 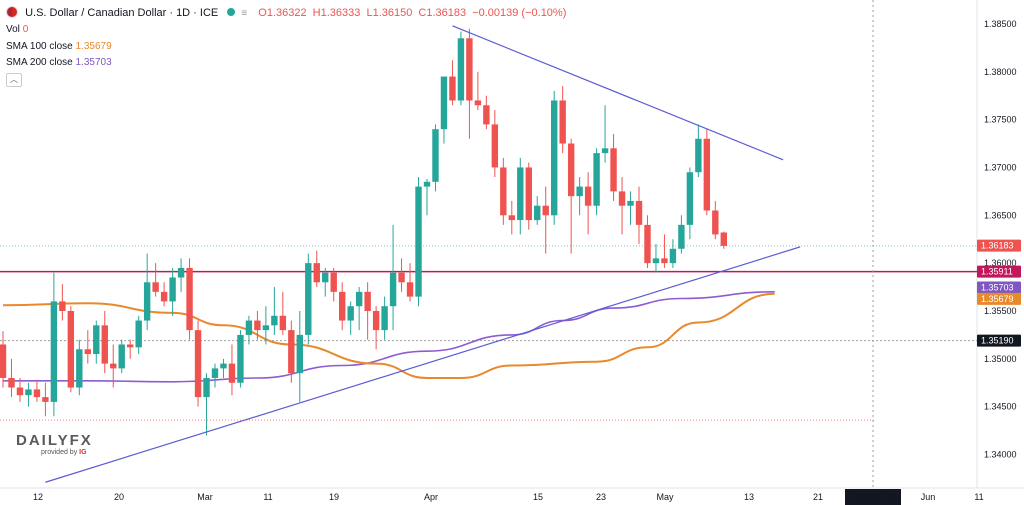 What do you see at coordinates (205, 497) in the screenshot?
I see `x-tick-label: Mar` at bounding box center [205, 497].